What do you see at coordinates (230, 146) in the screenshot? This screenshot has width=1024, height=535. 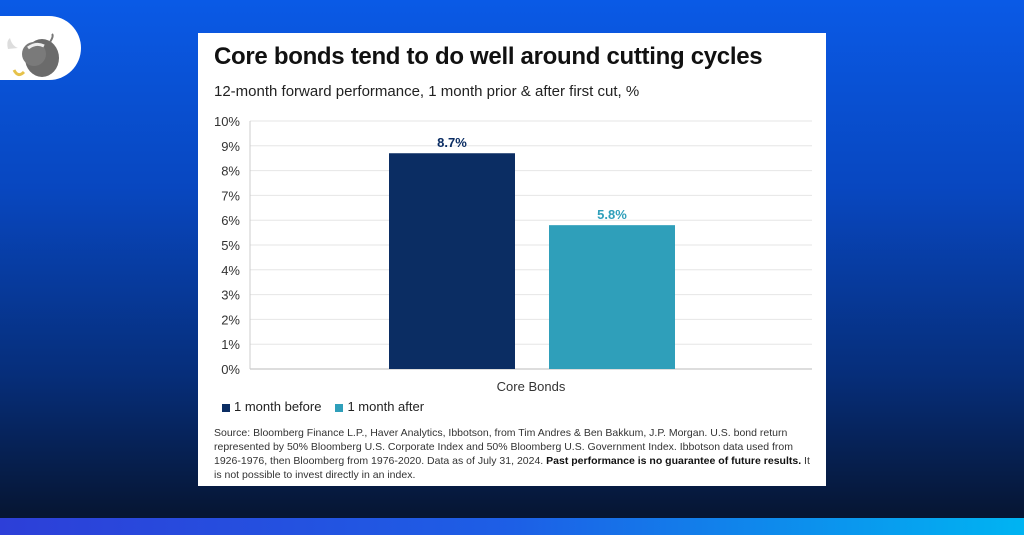 I see `y-tick-label: 9%` at bounding box center [230, 146].